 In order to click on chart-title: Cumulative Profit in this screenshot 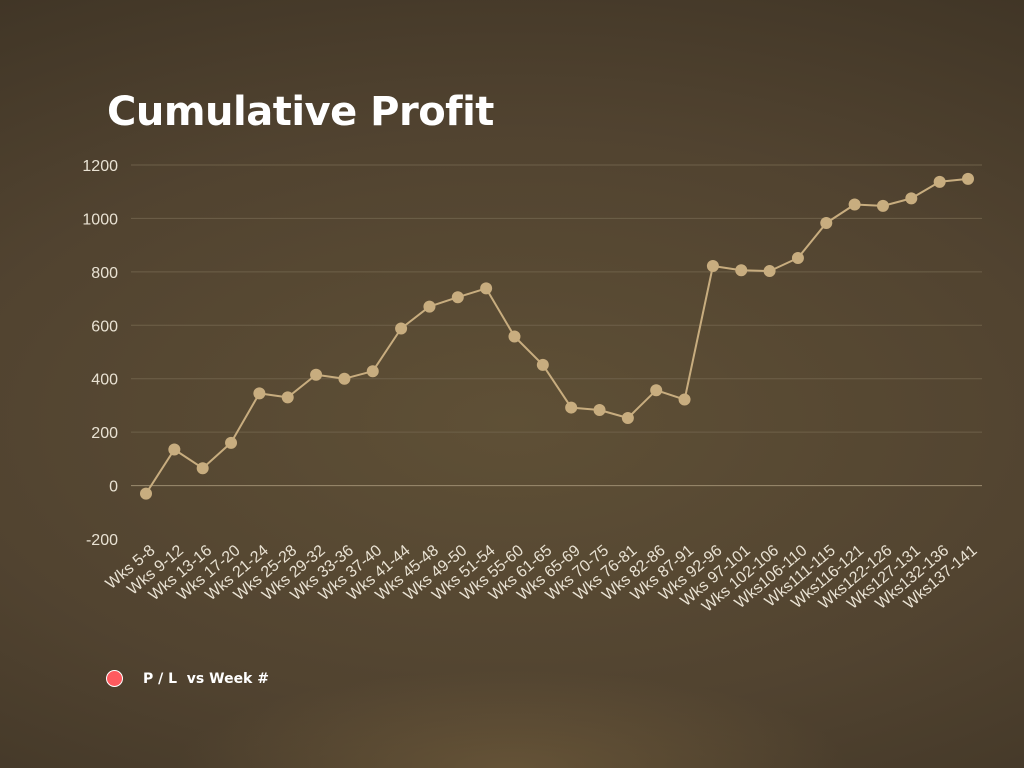, I will do `click(300, 112)`.